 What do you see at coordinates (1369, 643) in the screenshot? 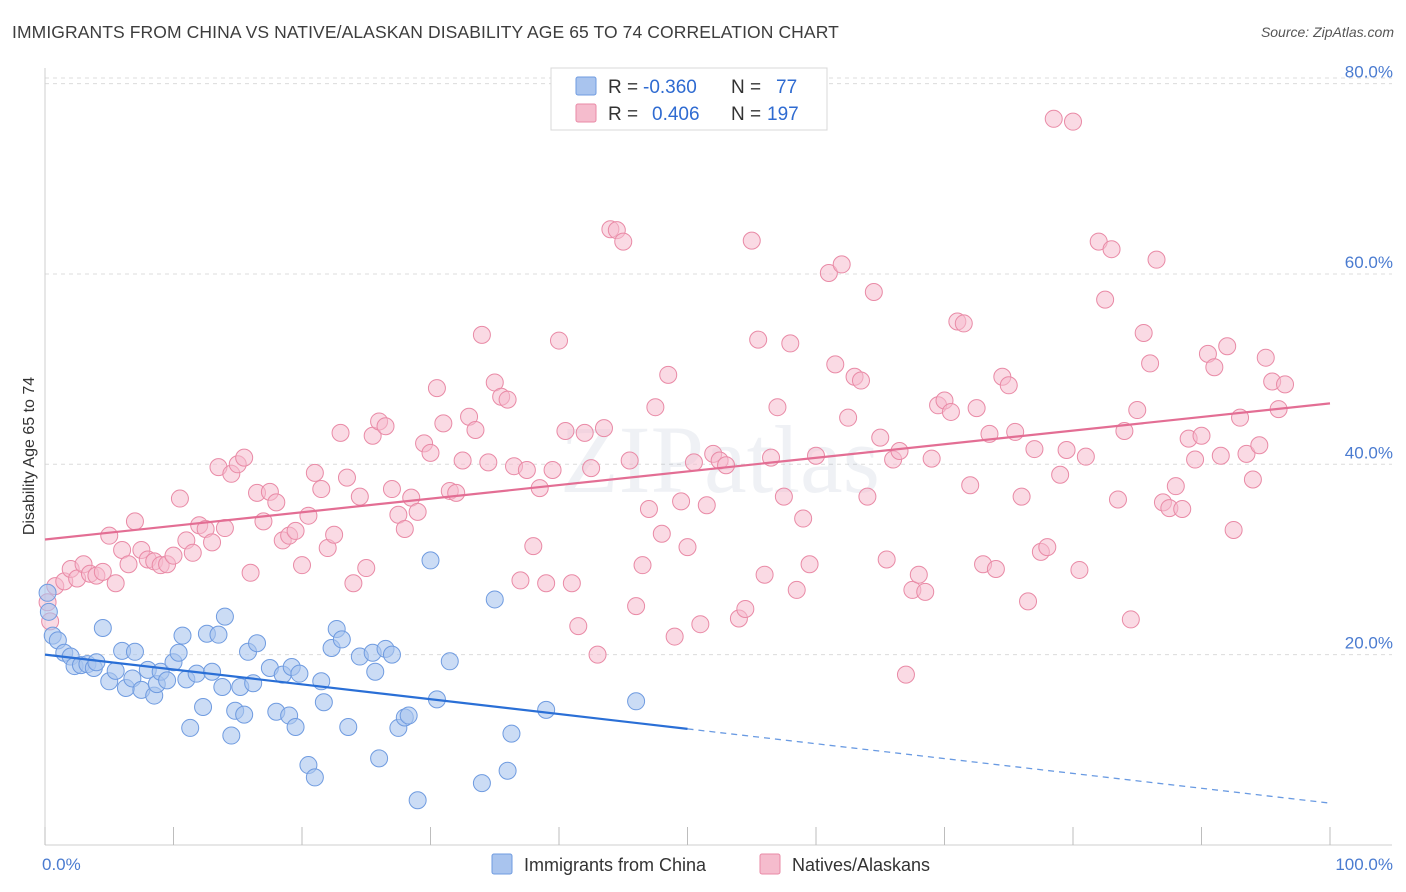
I see `y-tick-label: 20.0%` at bounding box center [1369, 643].